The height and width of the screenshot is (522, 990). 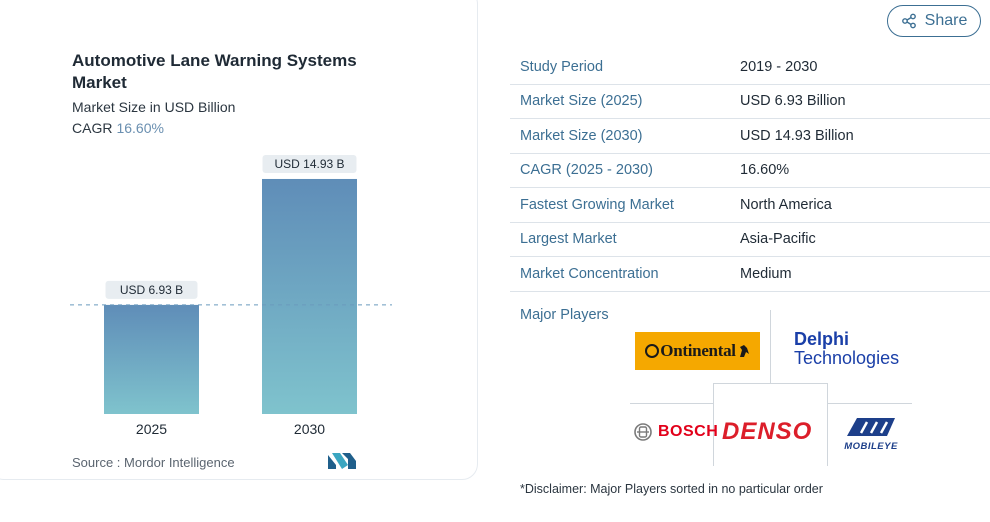 What do you see at coordinates (581, 101) in the screenshot?
I see `row-key: Market Size (2025)` at bounding box center [581, 101].